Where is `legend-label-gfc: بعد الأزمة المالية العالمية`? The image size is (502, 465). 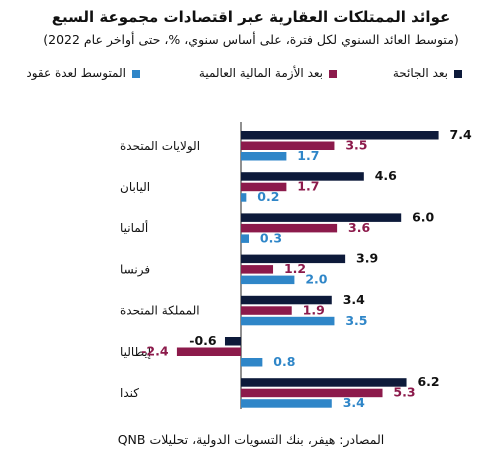
legend-label-gfc: بعد الأزمة المالية العالمية is located at coordinates (260, 73).